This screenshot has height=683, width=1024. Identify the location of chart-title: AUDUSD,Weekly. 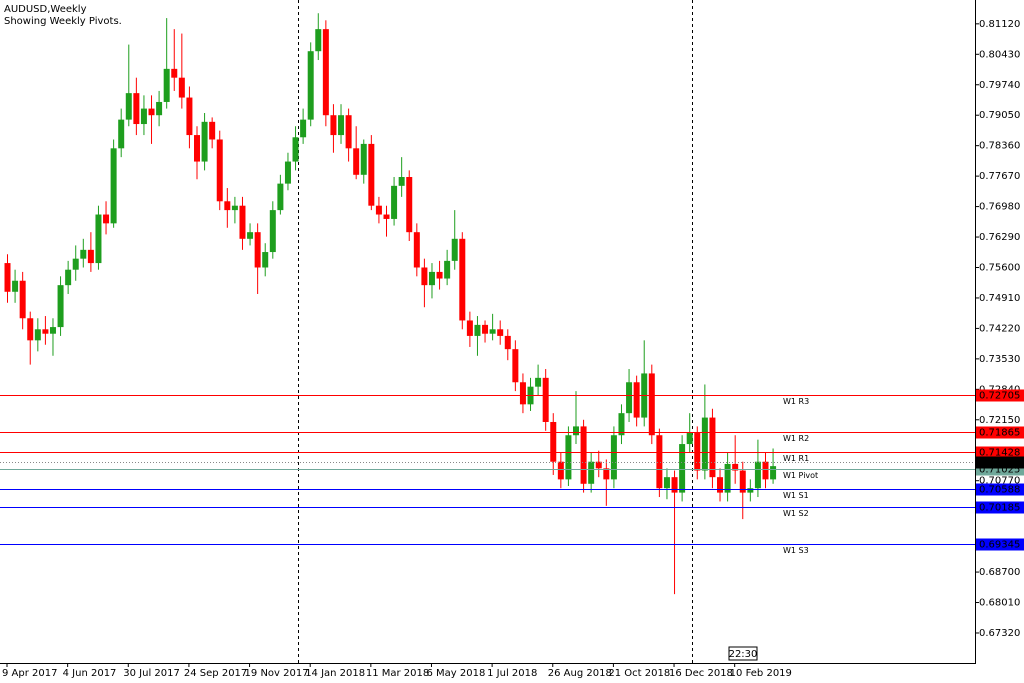
(45, 9).